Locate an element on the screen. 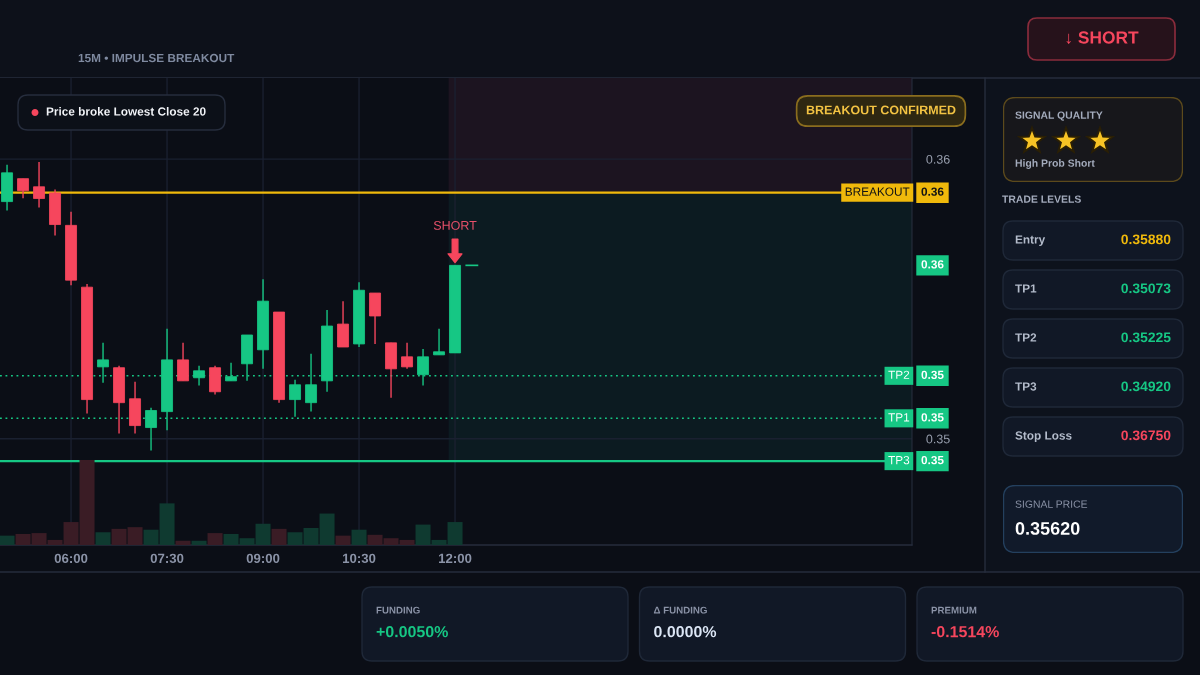 Image resolution: width=1200 pixels, height=675 pixels. ref-line-label: TP2 0.35 is located at coordinates (916, 374).